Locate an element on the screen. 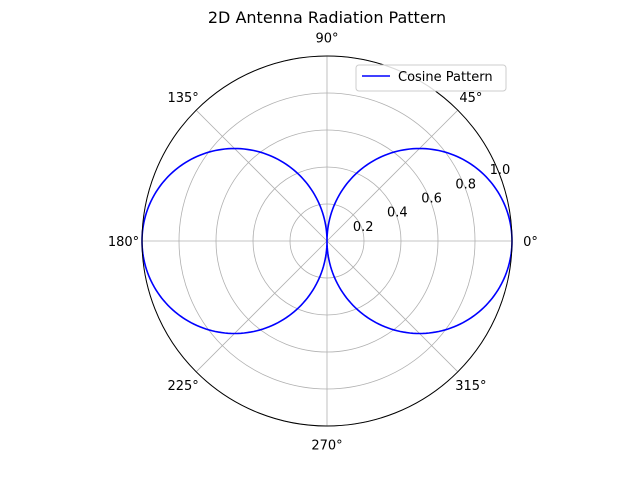 The width and height of the screenshot is (640, 480). angle-tick-label: 45° is located at coordinates (470, 98).